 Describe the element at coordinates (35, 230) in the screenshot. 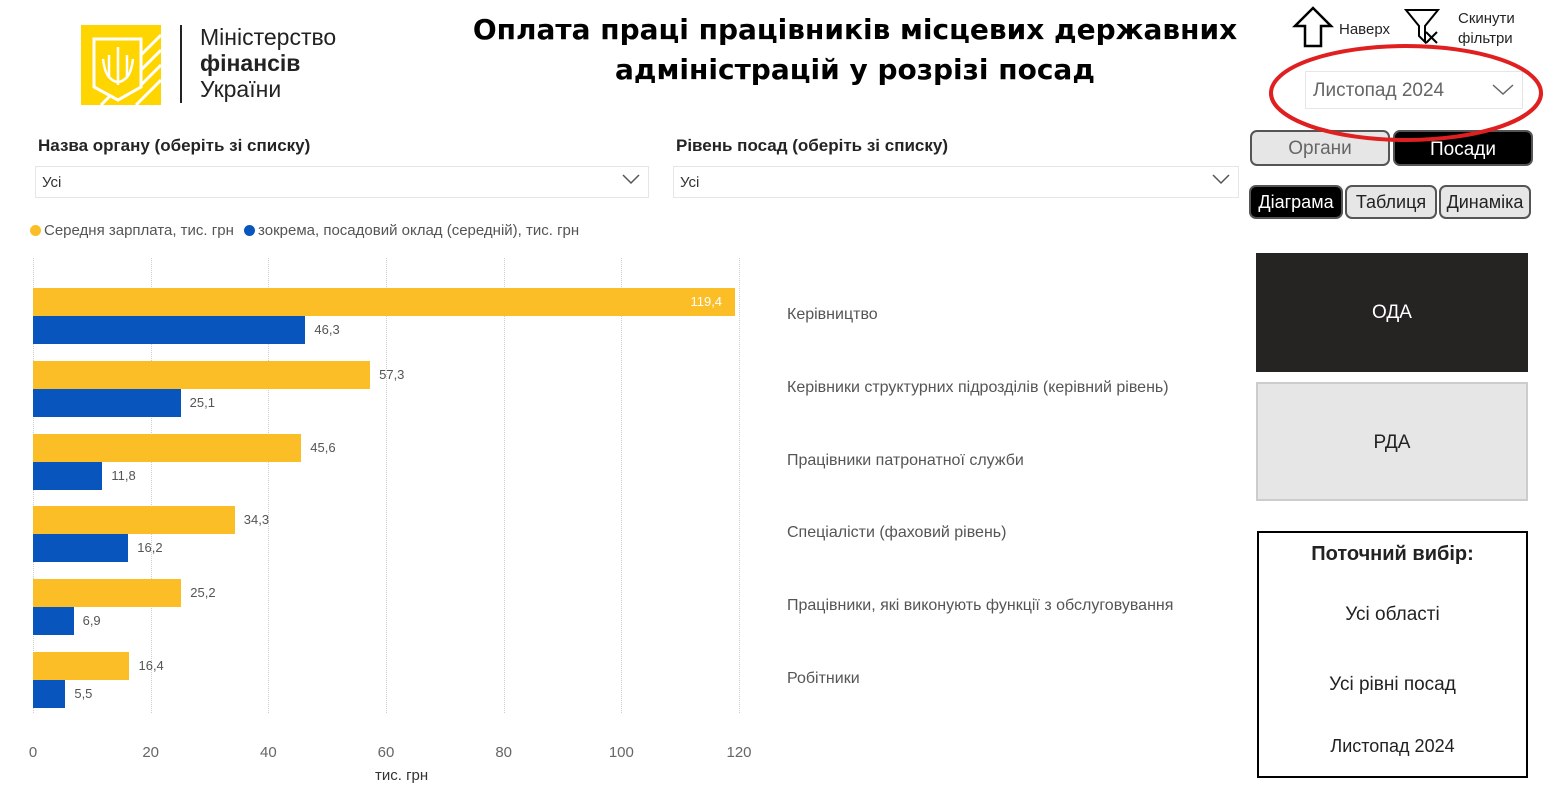

I see `legend-marker-salary` at that location.